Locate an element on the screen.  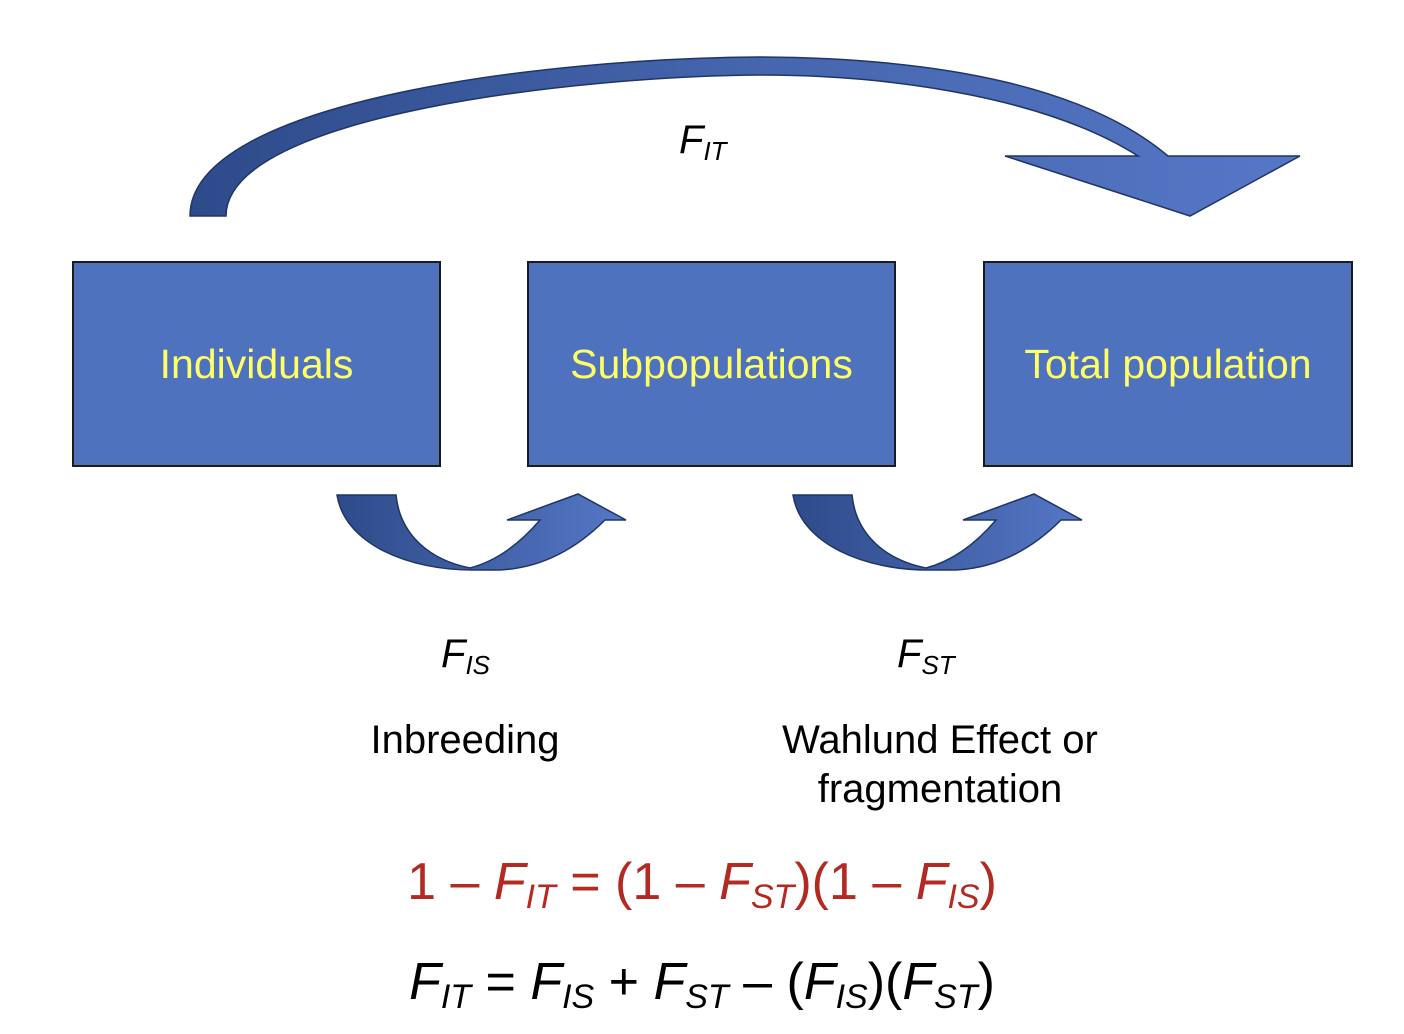
eq1-sub: IS is located at coordinates (963, 897).